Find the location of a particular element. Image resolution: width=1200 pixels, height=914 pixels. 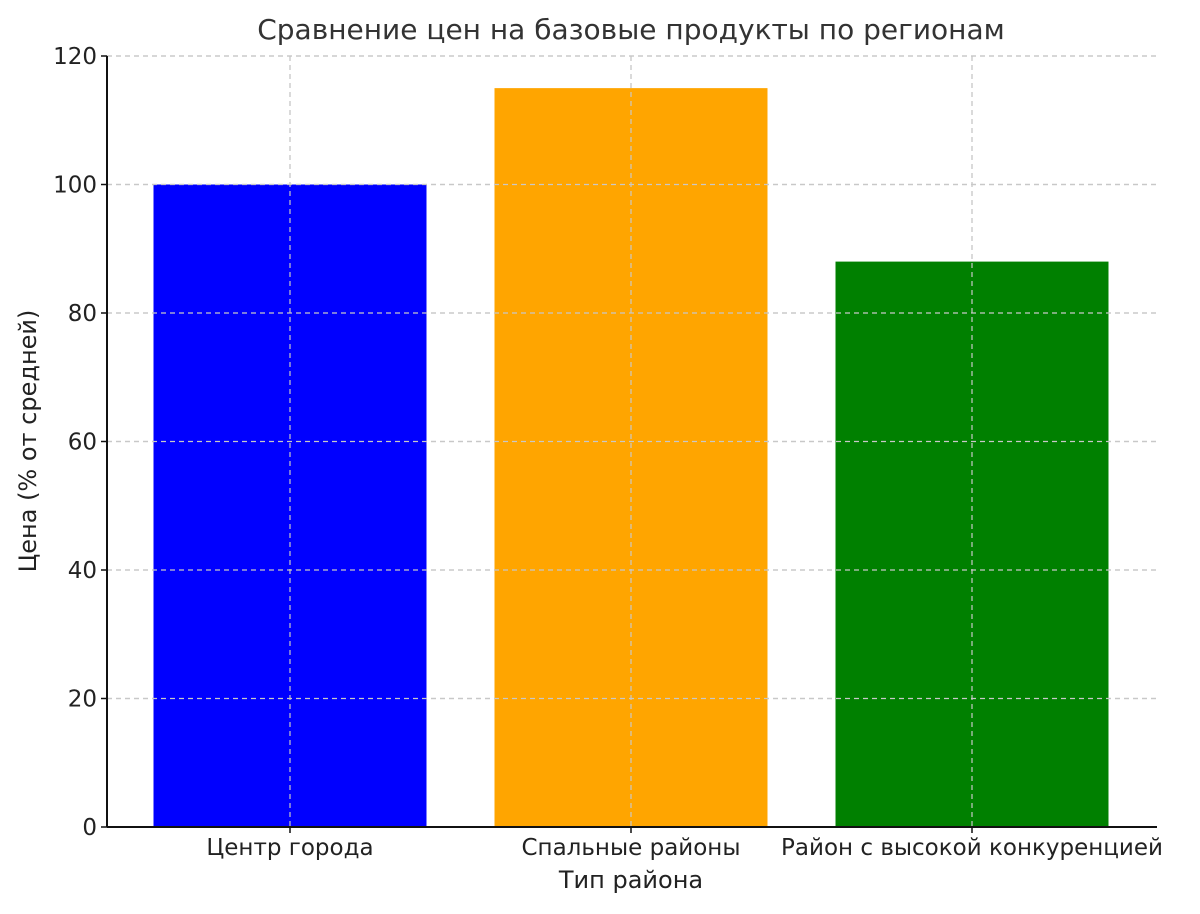

y-tick-label: 100 is located at coordinates (75, 186).